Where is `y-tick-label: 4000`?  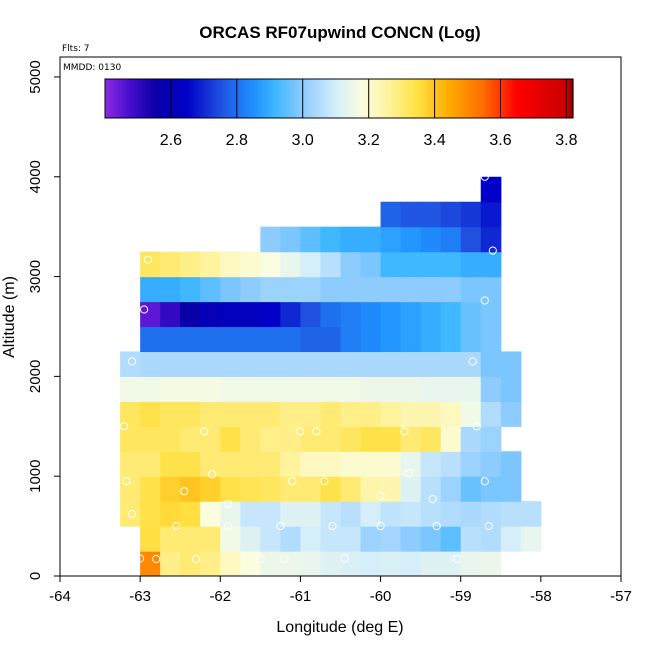
y-tick-label: 4000 is located at coordinates (35, 176).